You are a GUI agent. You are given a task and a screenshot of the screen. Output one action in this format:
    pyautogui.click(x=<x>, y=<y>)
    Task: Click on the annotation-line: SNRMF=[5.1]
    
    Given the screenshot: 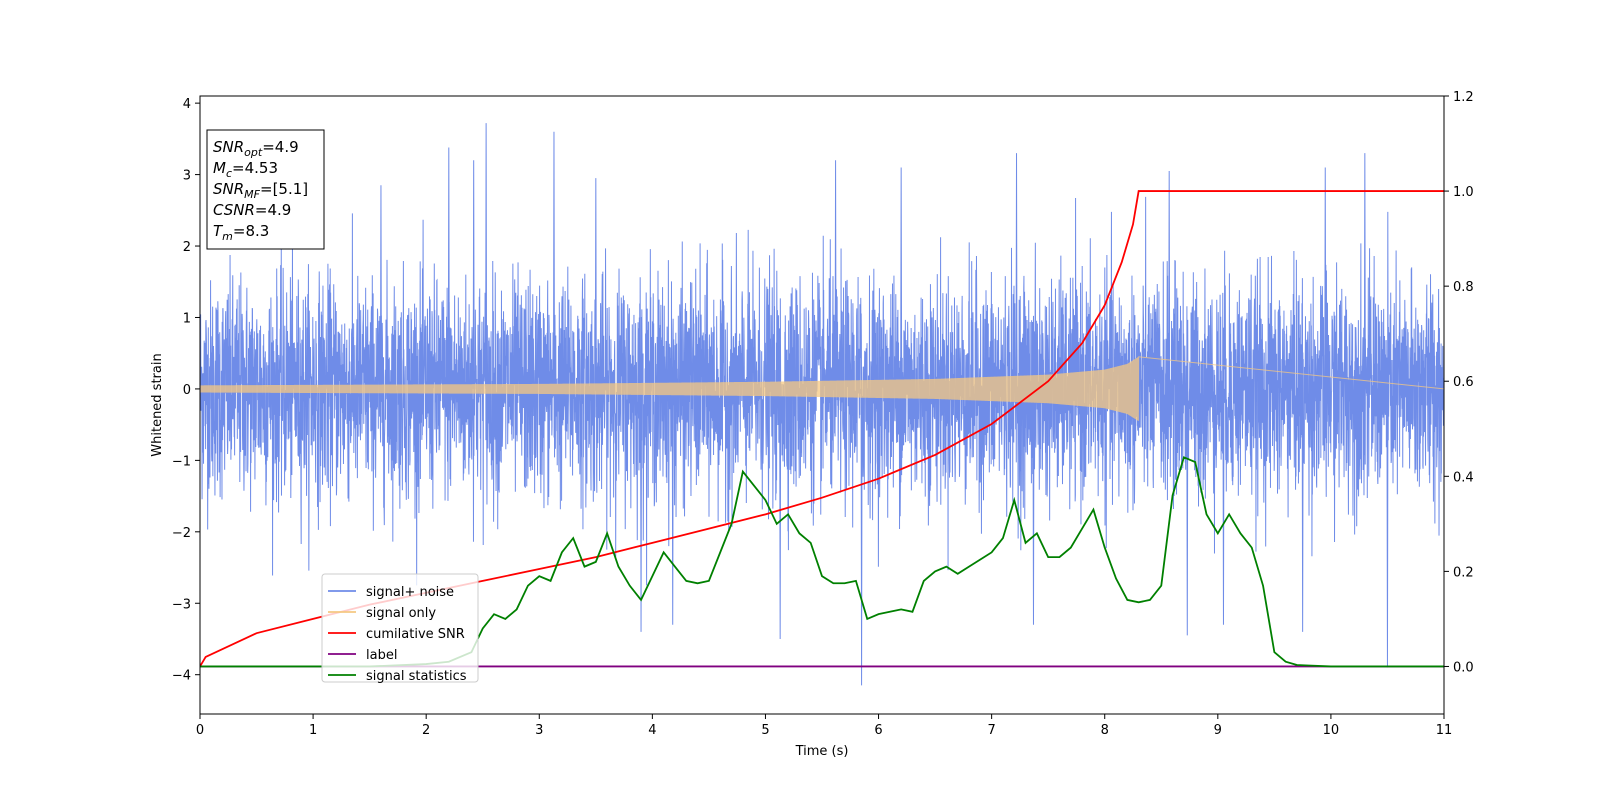 What is the action you would take?
    pyautogui.click(x=260, y=190)
    